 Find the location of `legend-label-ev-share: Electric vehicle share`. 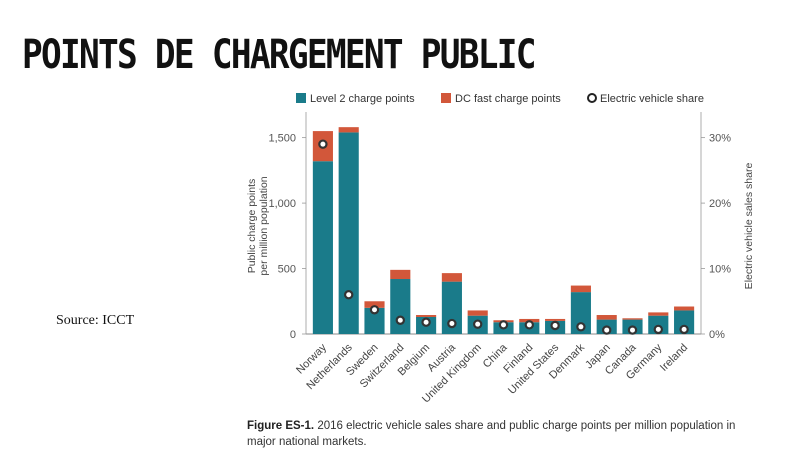

legend-label-ev-share: Electric vehicle share is located at coordinates (652, 99).